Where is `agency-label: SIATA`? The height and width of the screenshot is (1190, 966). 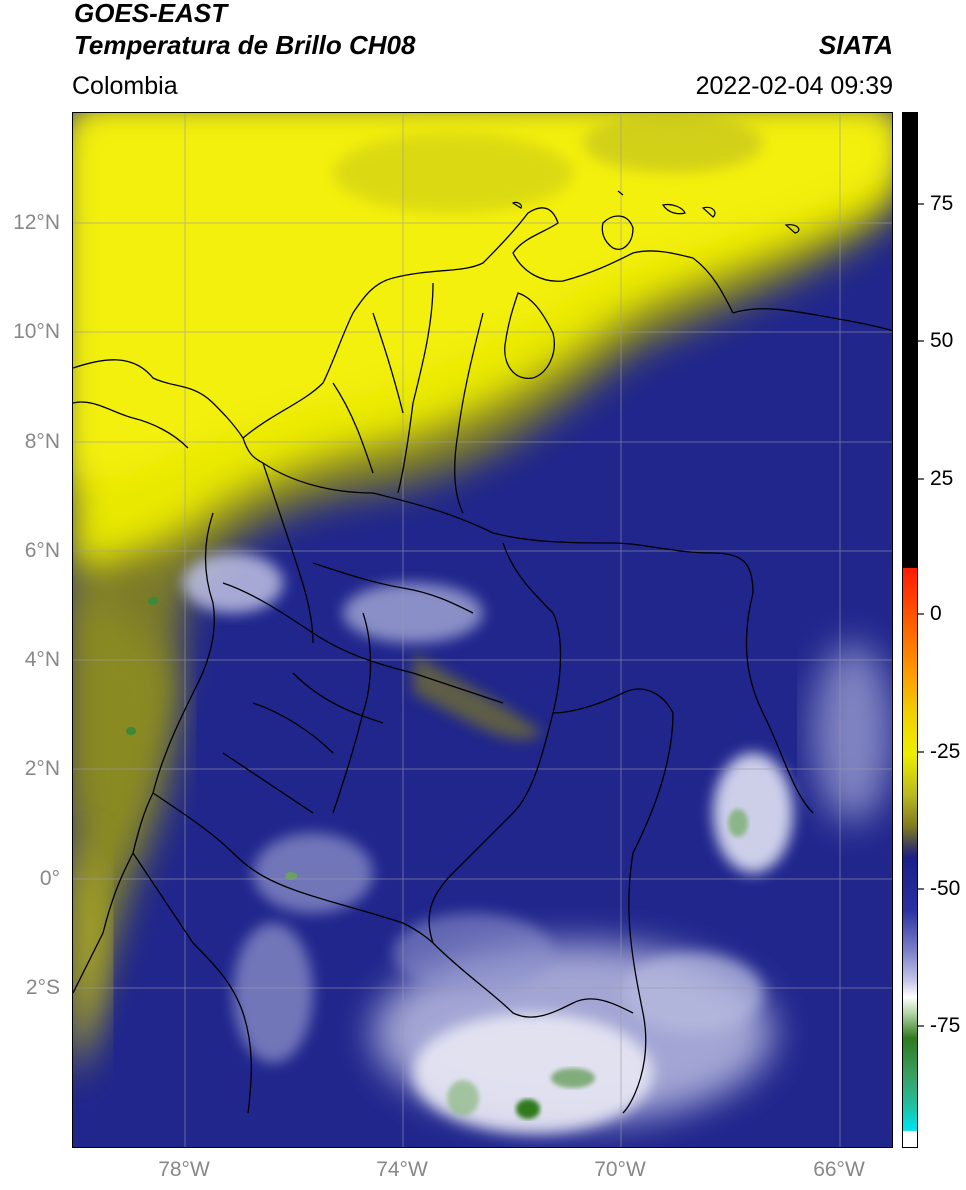 agency-label: SIATA is located at coordinates (855, 45).